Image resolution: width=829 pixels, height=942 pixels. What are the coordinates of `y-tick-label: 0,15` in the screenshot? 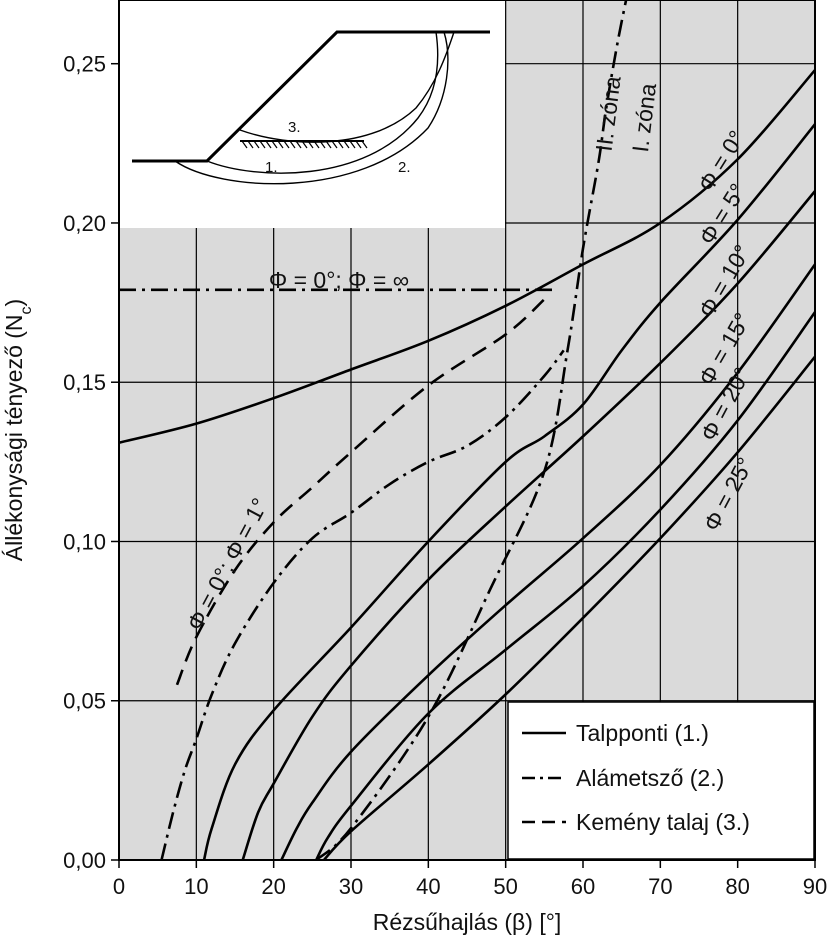 It's located at (84, 382).